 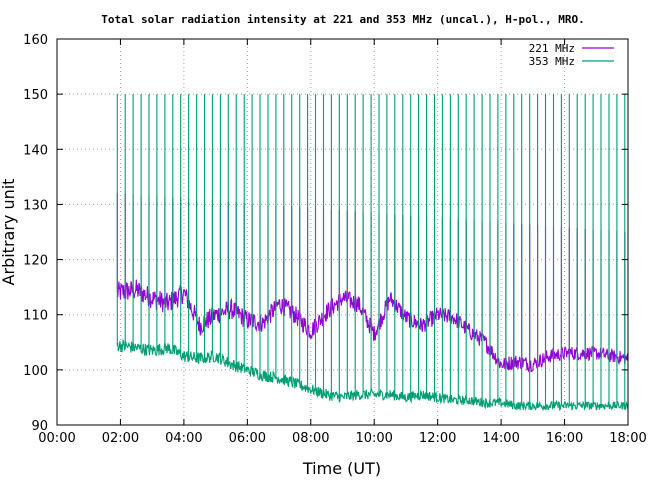 What do you see at coordinates (35, 261) in the screenshot?
I see `y-tick-label: 120` at bounding box center [35, 261].